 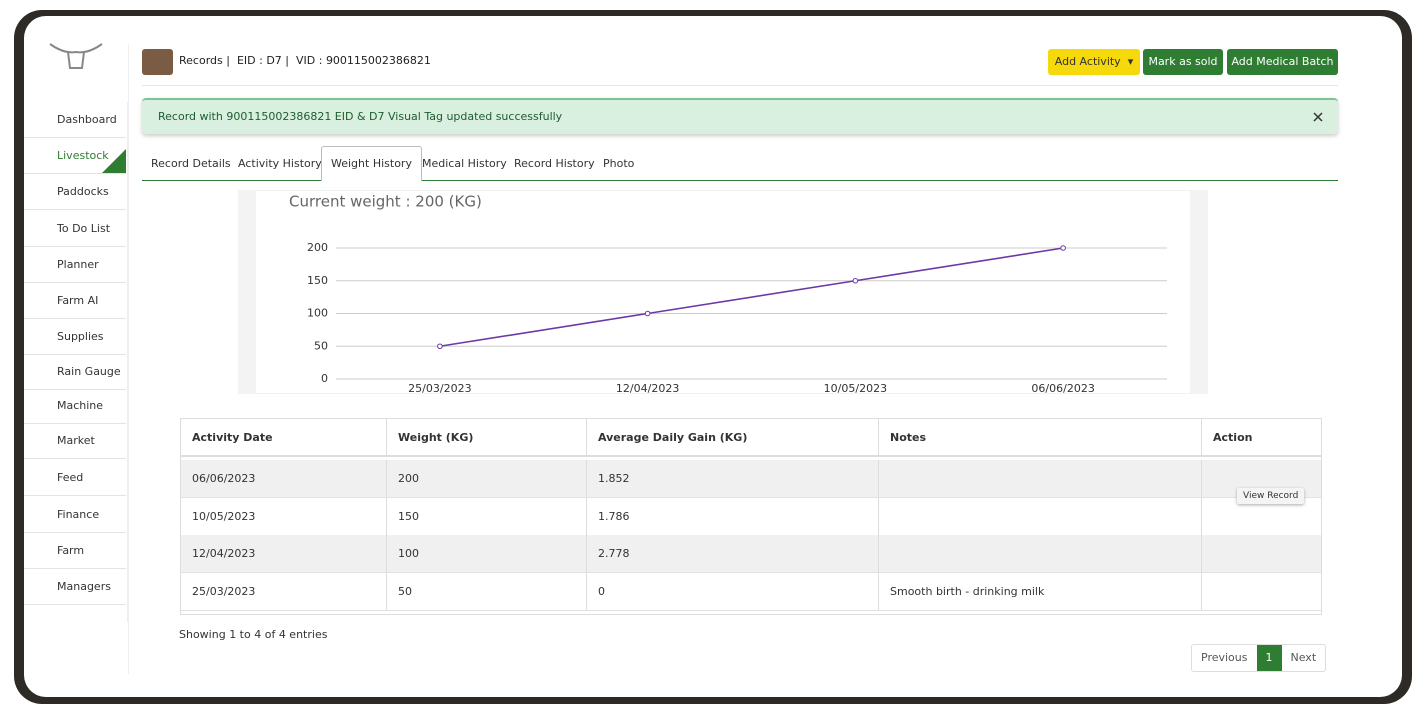 What do you see at coordinates (1318, 117) in the screenshot?
I see `close-icon` at bounding box center [1318, 117].